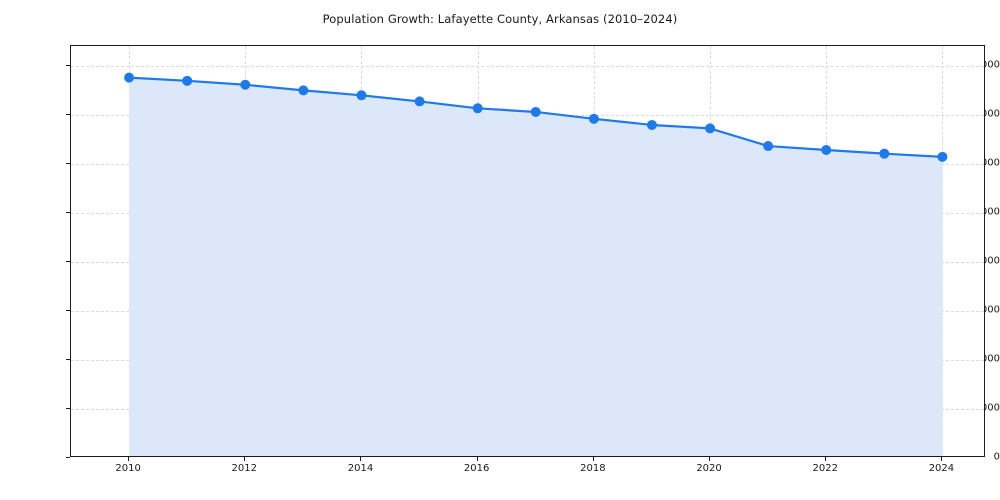  I want to click on x-tick-label: 2020, so click(709, 468).